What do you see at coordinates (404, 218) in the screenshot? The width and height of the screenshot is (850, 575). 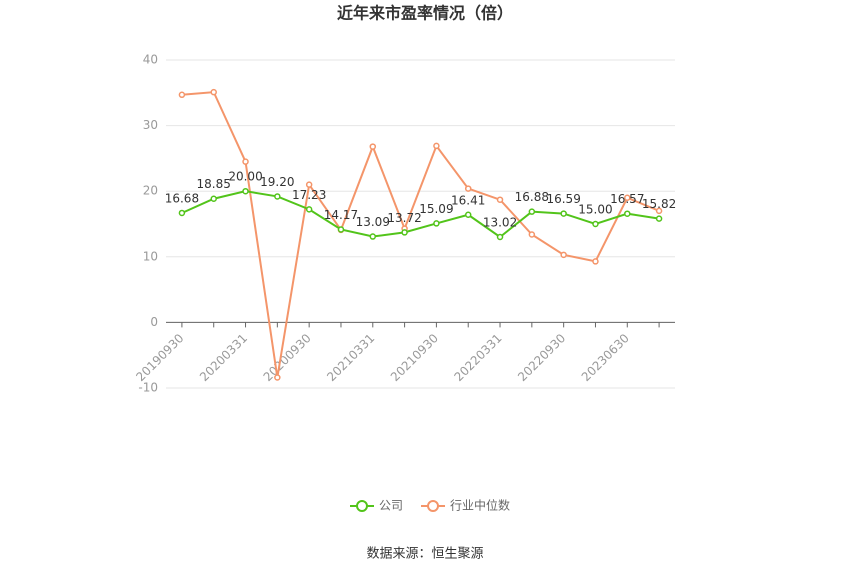 I see `data-label: 13.72` at bounding box center [404, 218].